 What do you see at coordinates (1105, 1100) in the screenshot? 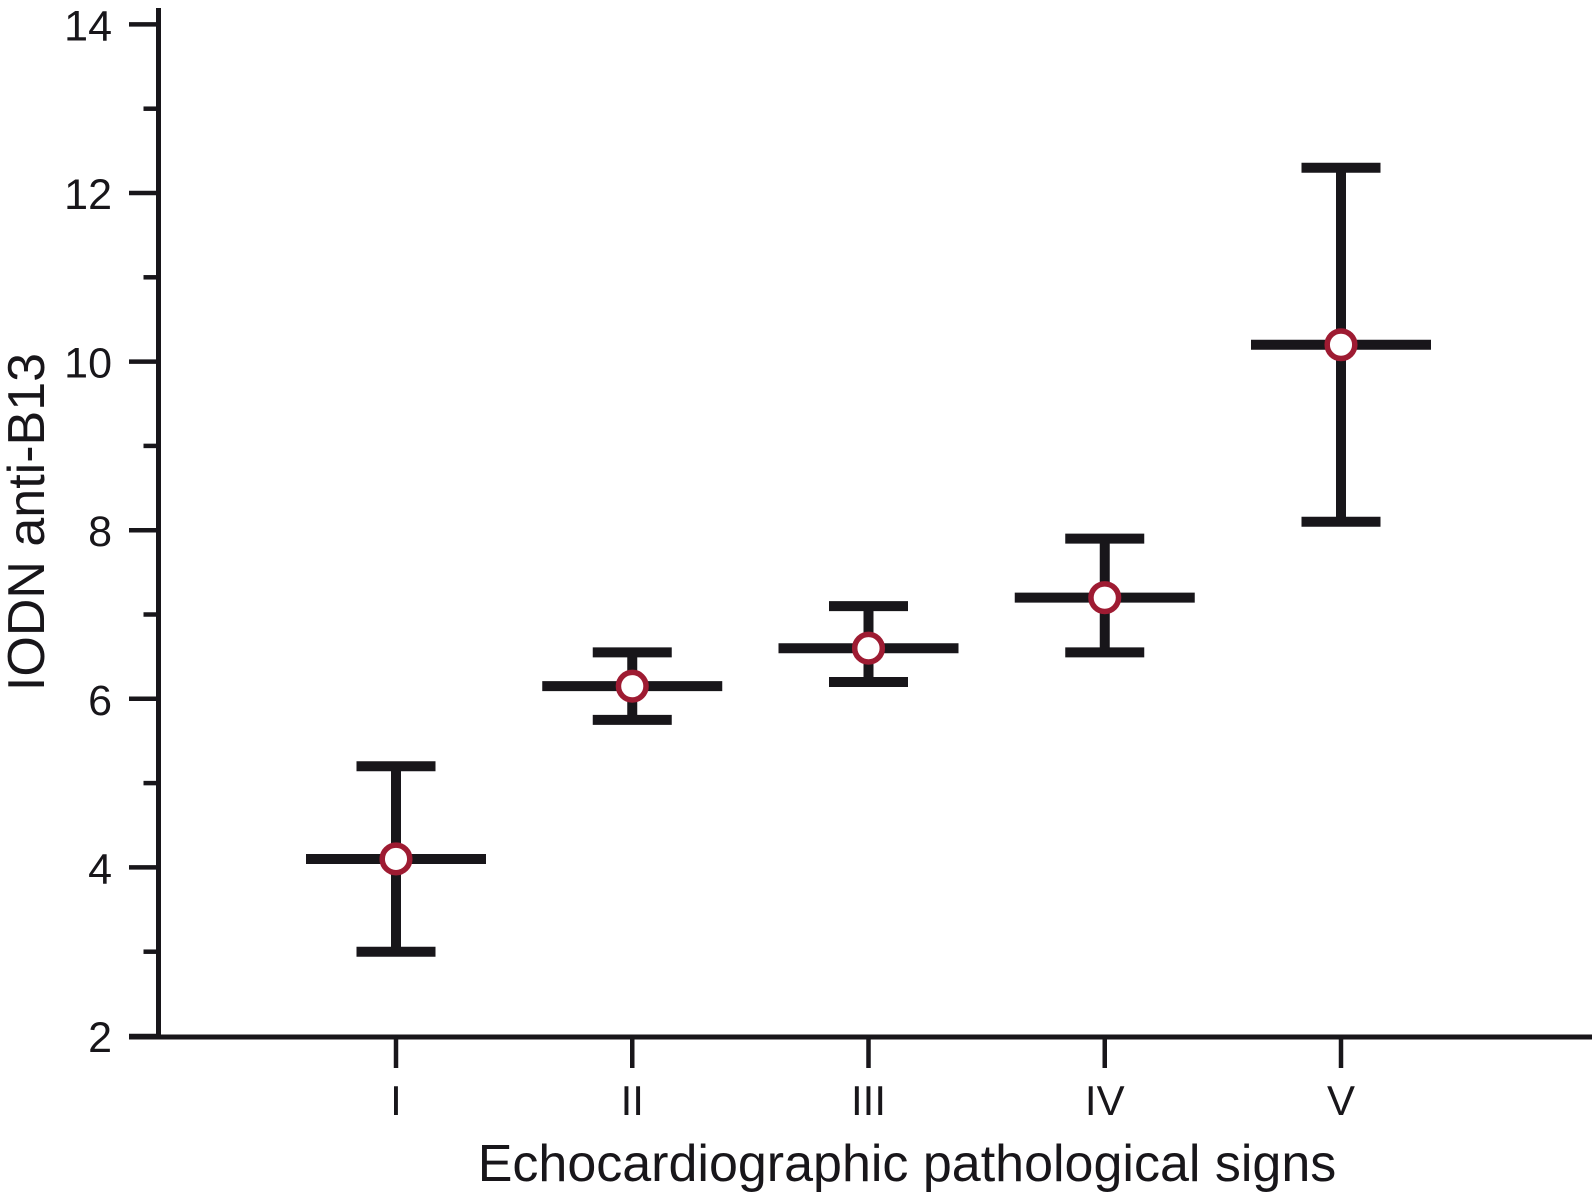
I see `x-category-label: IV` at bounding box center [1105, 1100].